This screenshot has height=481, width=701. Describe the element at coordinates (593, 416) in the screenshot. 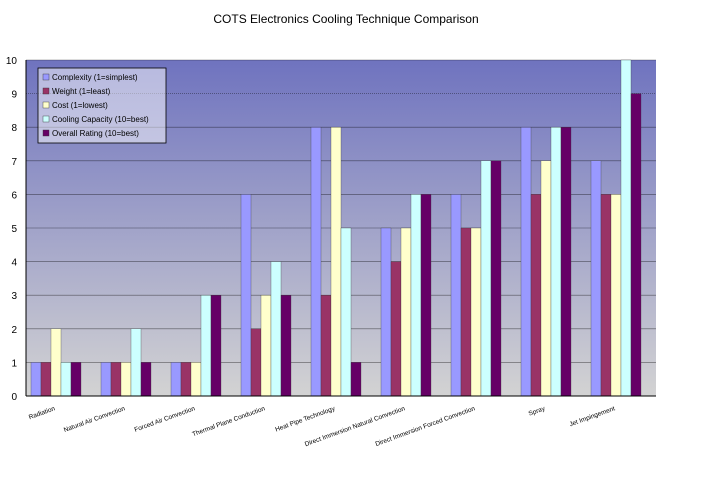

I see `x-tick-label: Jet Impingement` at that location.